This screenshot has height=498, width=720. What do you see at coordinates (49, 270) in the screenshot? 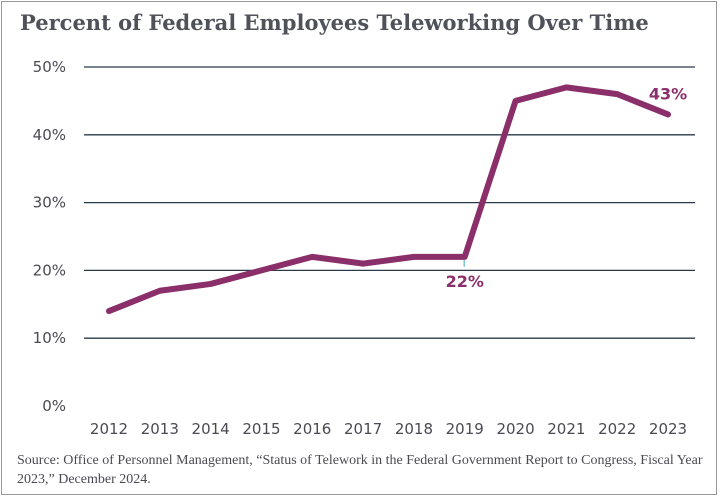
I see `y-tick-label: 20%` at bounding box center [49, 270].